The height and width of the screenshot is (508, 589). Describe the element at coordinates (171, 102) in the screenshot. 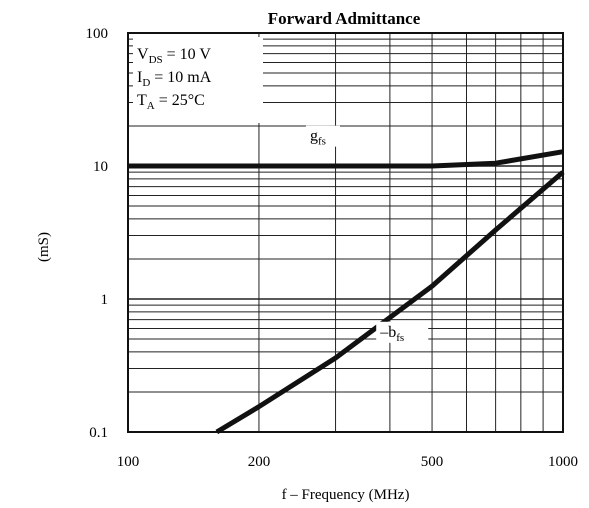

I see `condition-text: TA = 25°C` at that location.